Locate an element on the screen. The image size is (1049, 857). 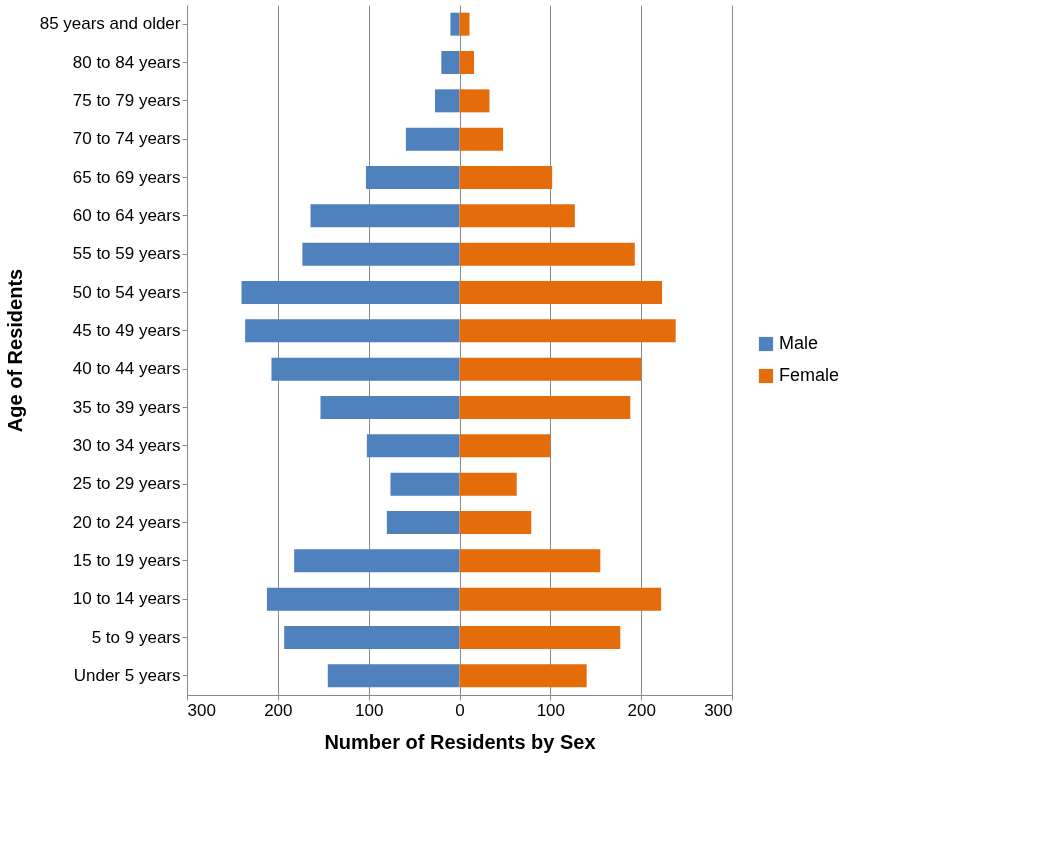
y-tick-label: 15 to 19 years is located at coordinates (126, 560).